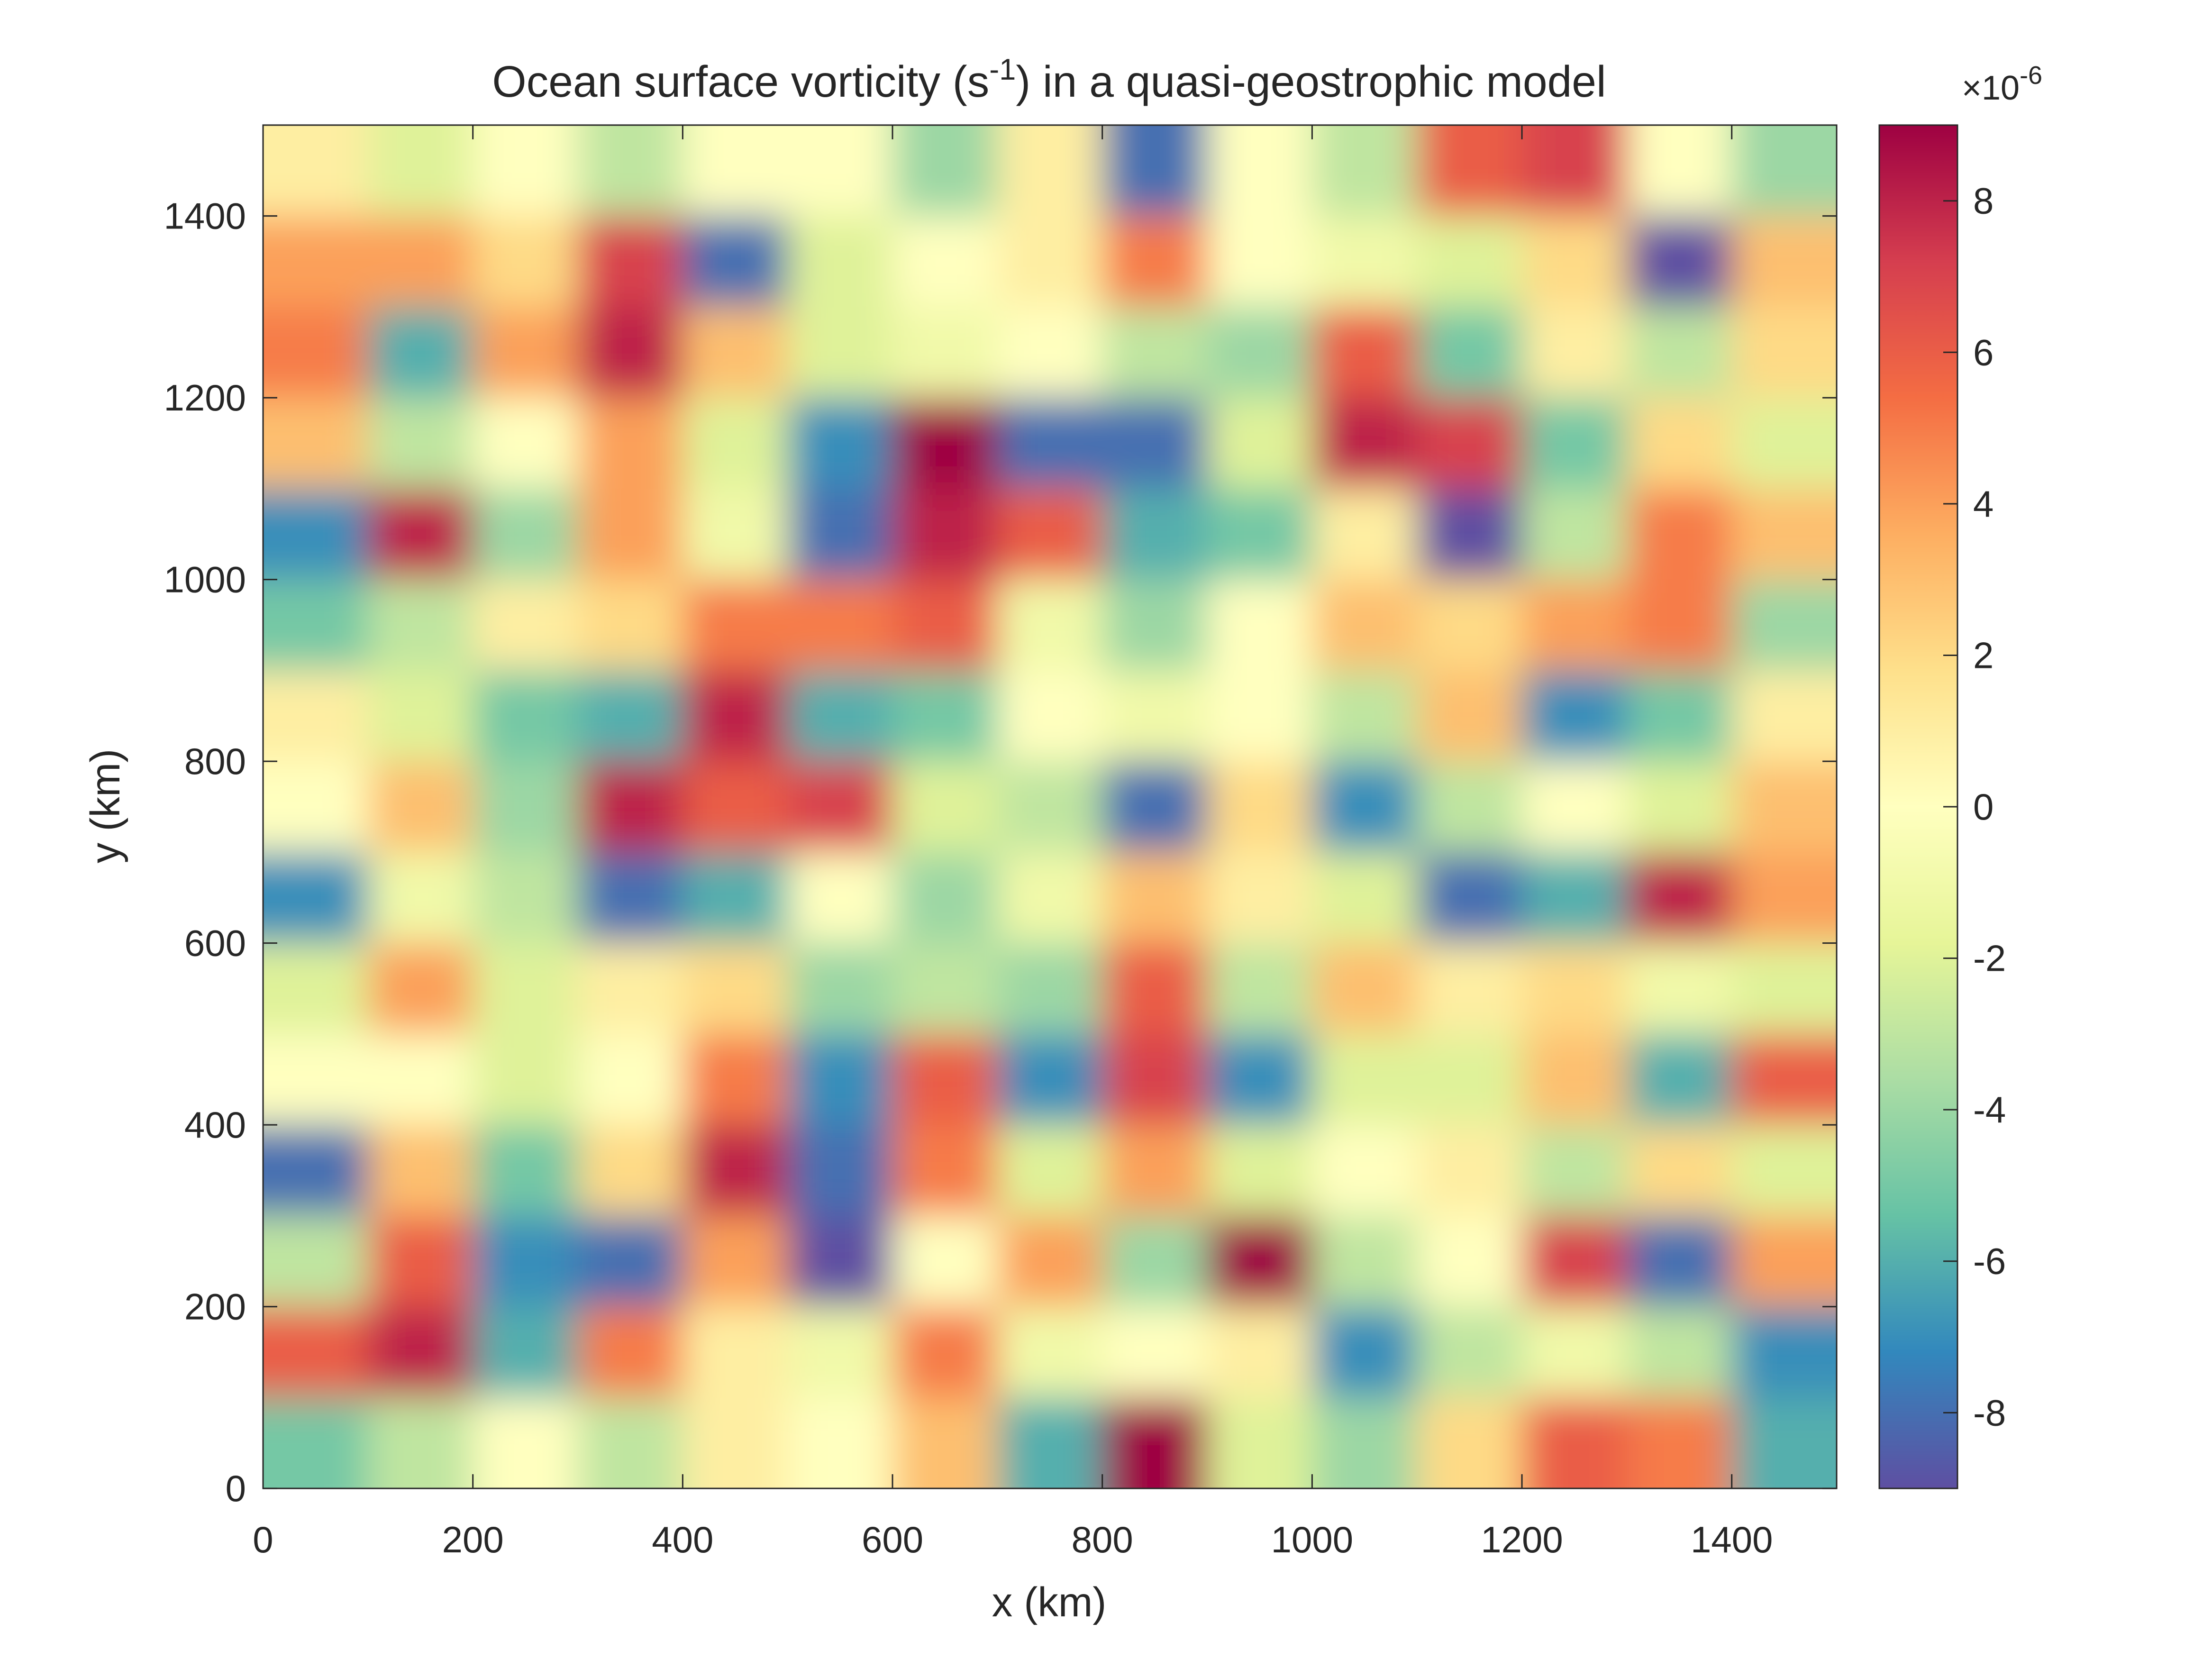  Describe the element at coordinates (236, 1488) in the screenshot. I see `y-tick-label: 0` at that location.